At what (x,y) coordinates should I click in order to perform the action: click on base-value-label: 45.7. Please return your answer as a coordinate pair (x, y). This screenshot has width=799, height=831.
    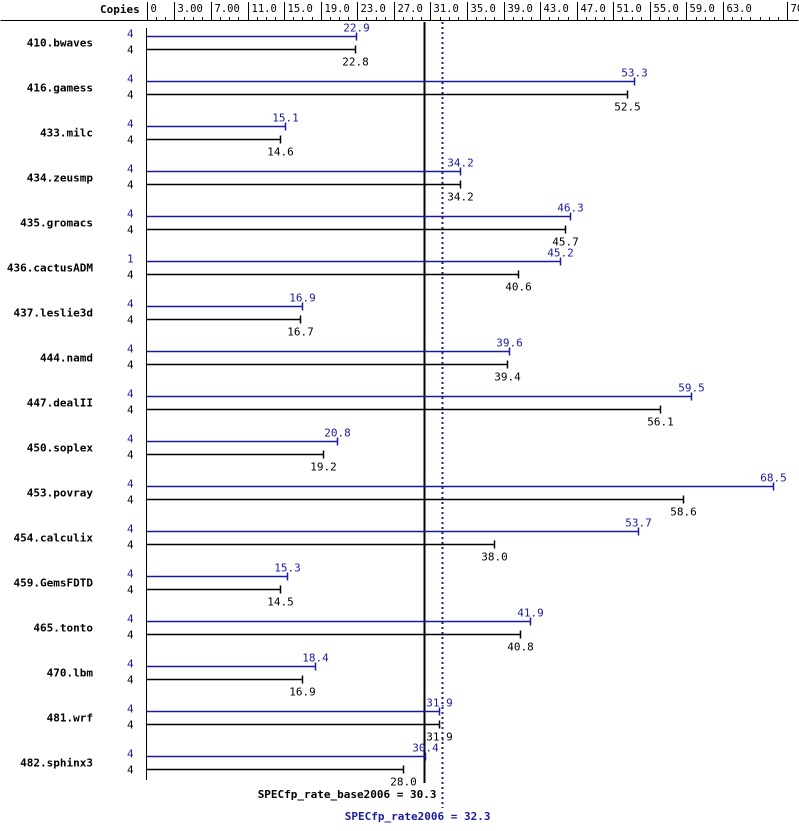
    Looking at the image, I should click on (565, 242).